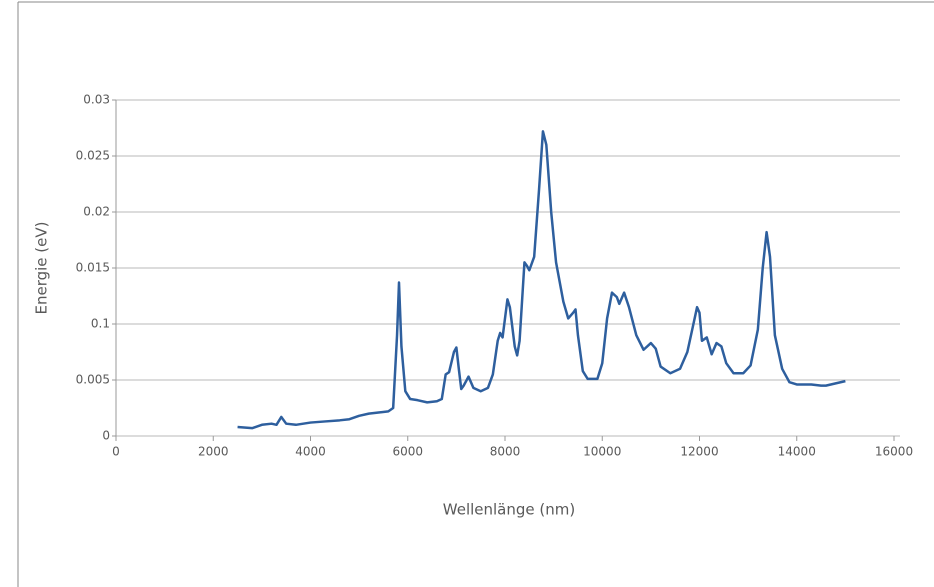  I want to click on y-tick-label: 0.025, so click(93, 156).